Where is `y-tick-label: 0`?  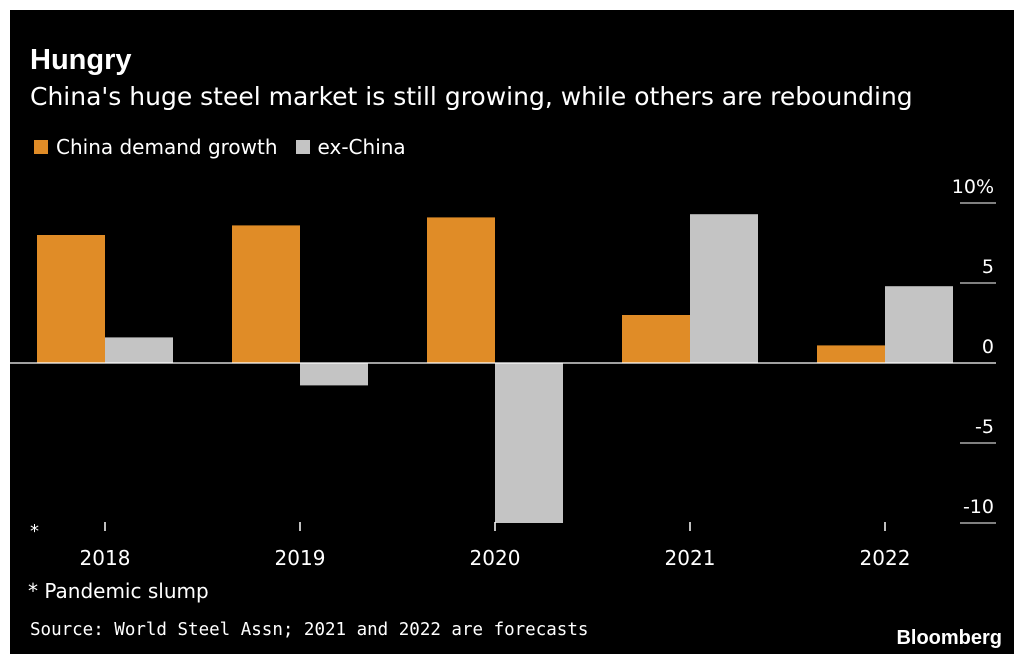
y-tick-label: 0 is located at coordinates (988, 347).